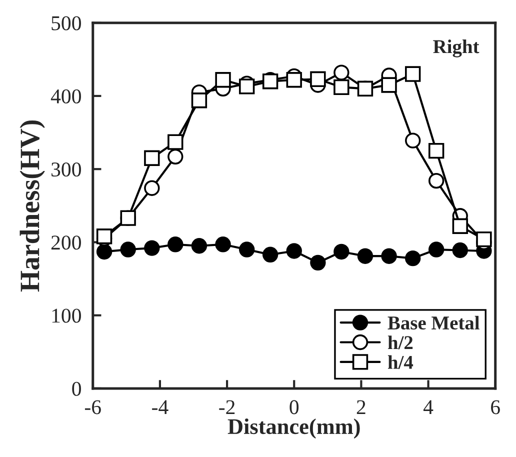 The height and width of the screenshot is (457, 516). What do you see at coordinates (32, 206) in the screenshot?
I see `y-axis-title: Hardness(HV)` at bounding box center [32, 206].